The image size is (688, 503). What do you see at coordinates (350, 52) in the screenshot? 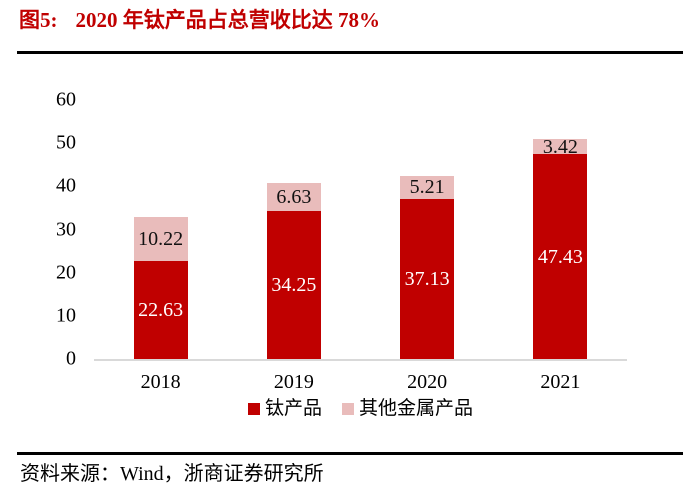
I see `title-divider-line` at bounding box center [350, 52].